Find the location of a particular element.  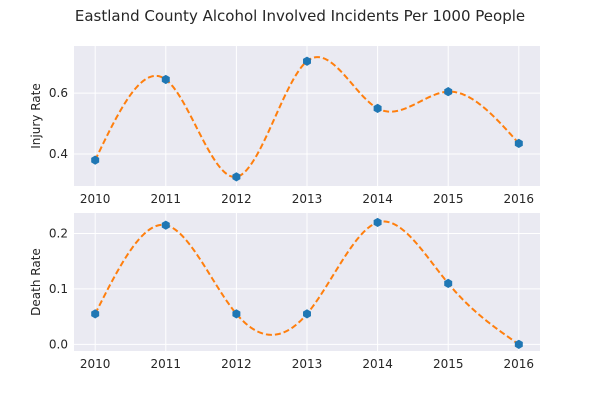

injury-x-tick-label: 2014 is located at coordinates (377, 199).